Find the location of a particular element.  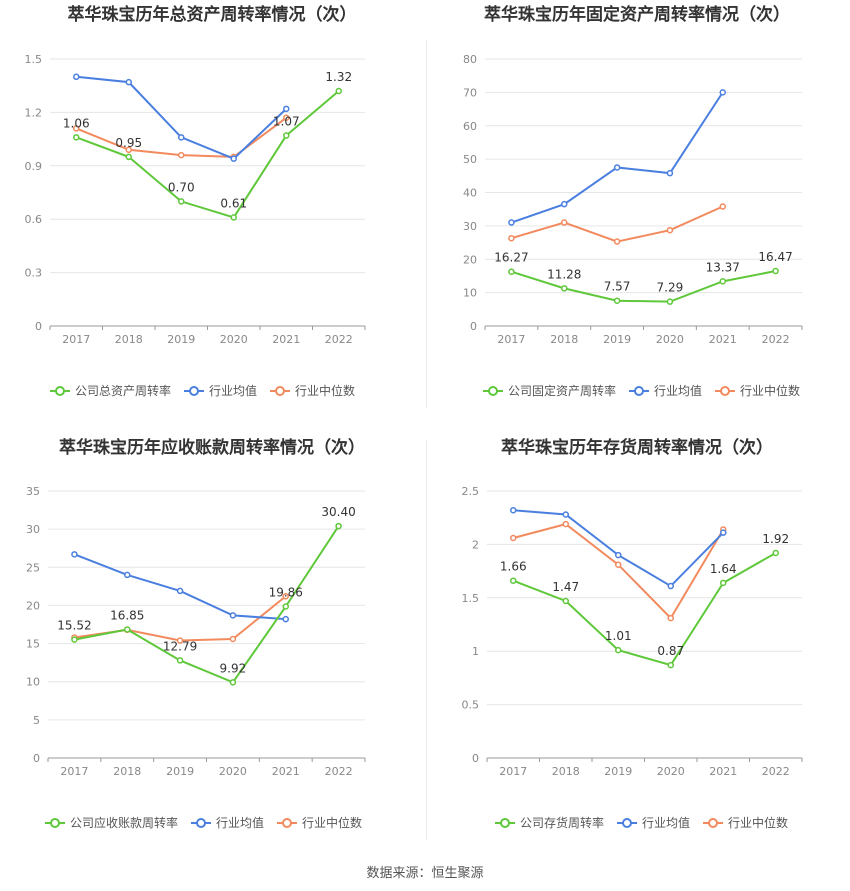

data-label: 1.07 is located at coordinates (286, 122).